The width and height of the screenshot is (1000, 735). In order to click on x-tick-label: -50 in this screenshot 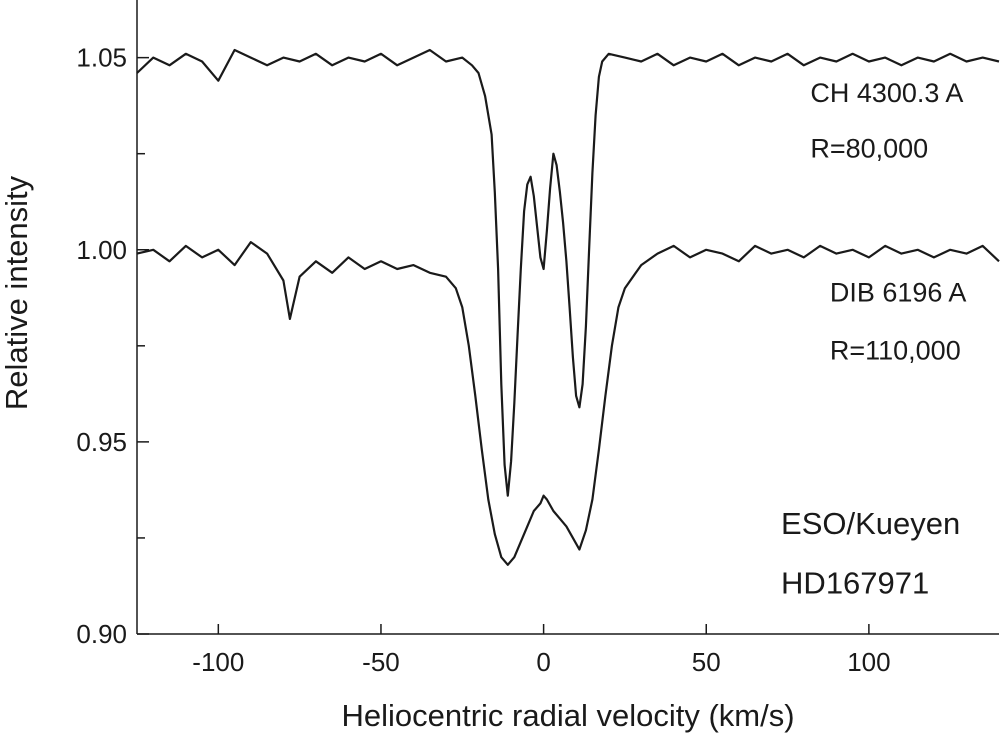, I will do `click(381, 662)`.